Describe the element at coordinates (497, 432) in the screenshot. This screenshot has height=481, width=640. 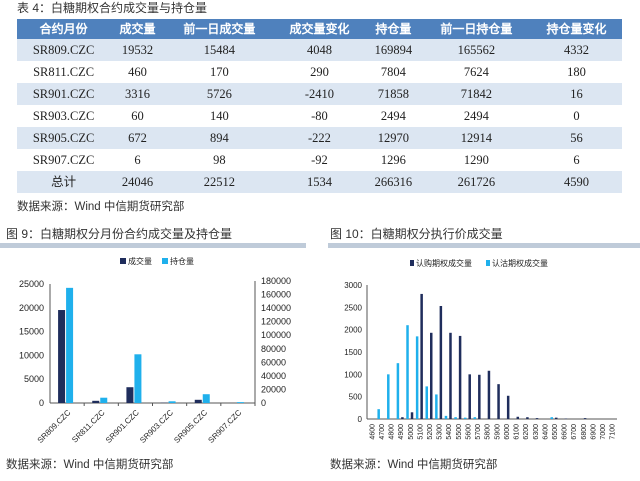
I see `x-tick-label: 5900` at that location.